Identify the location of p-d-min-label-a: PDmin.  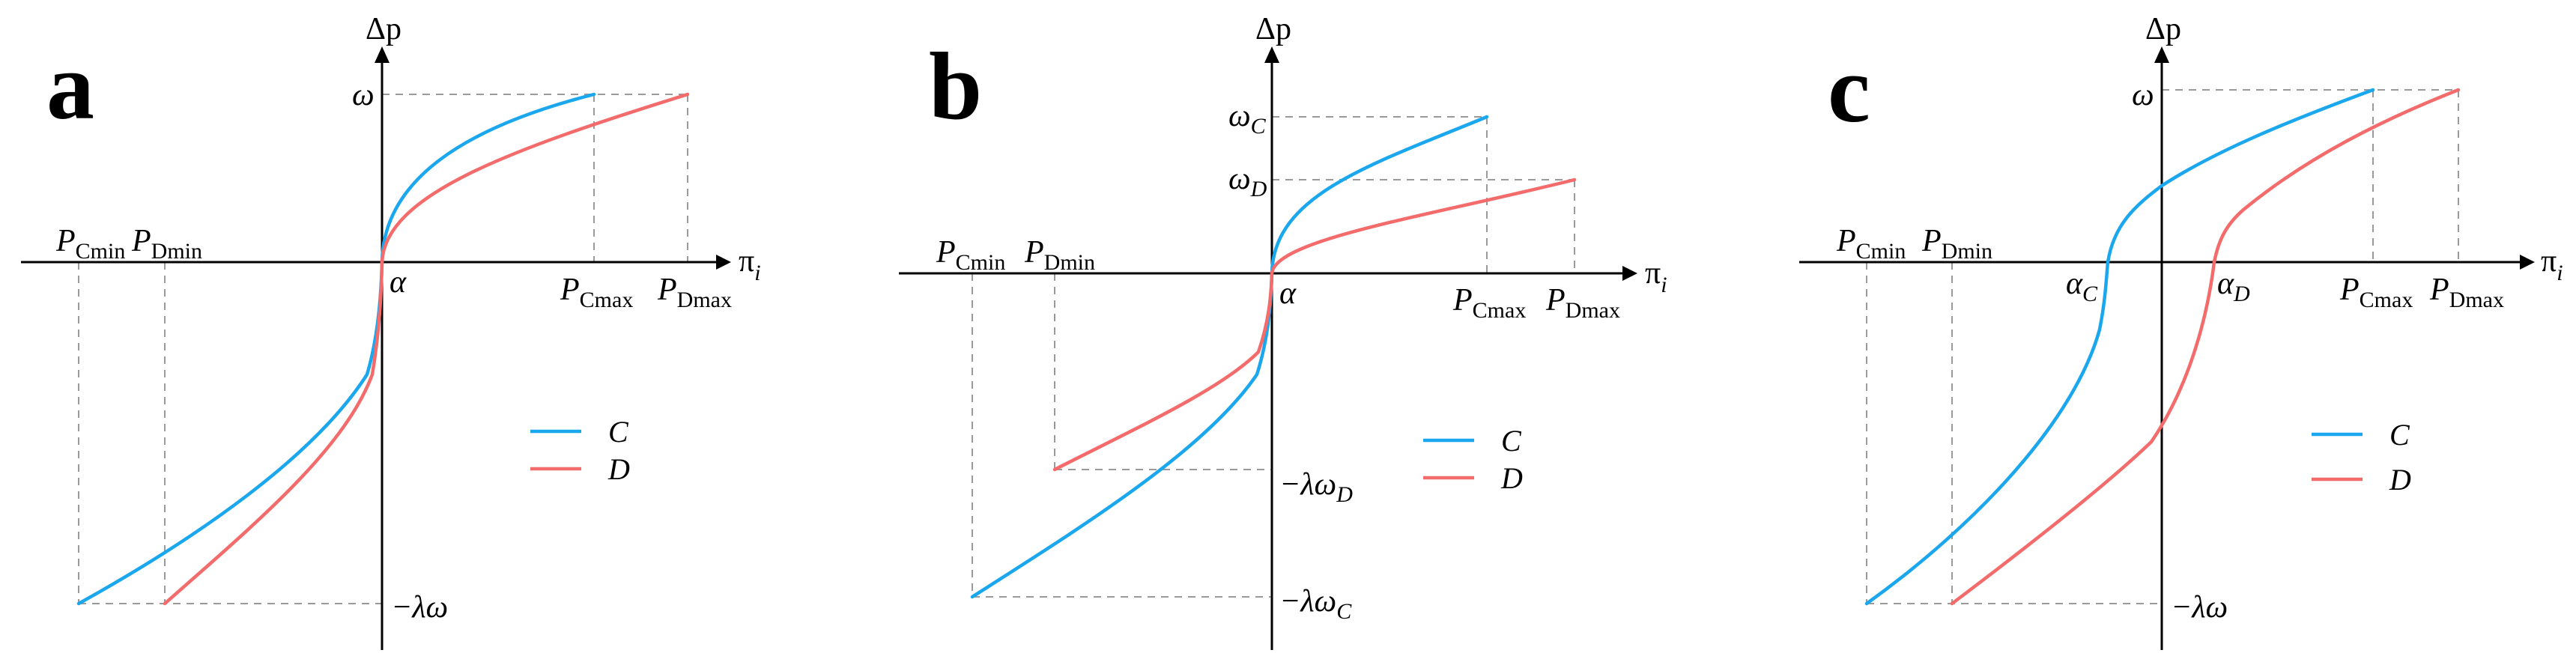
(166, 244).